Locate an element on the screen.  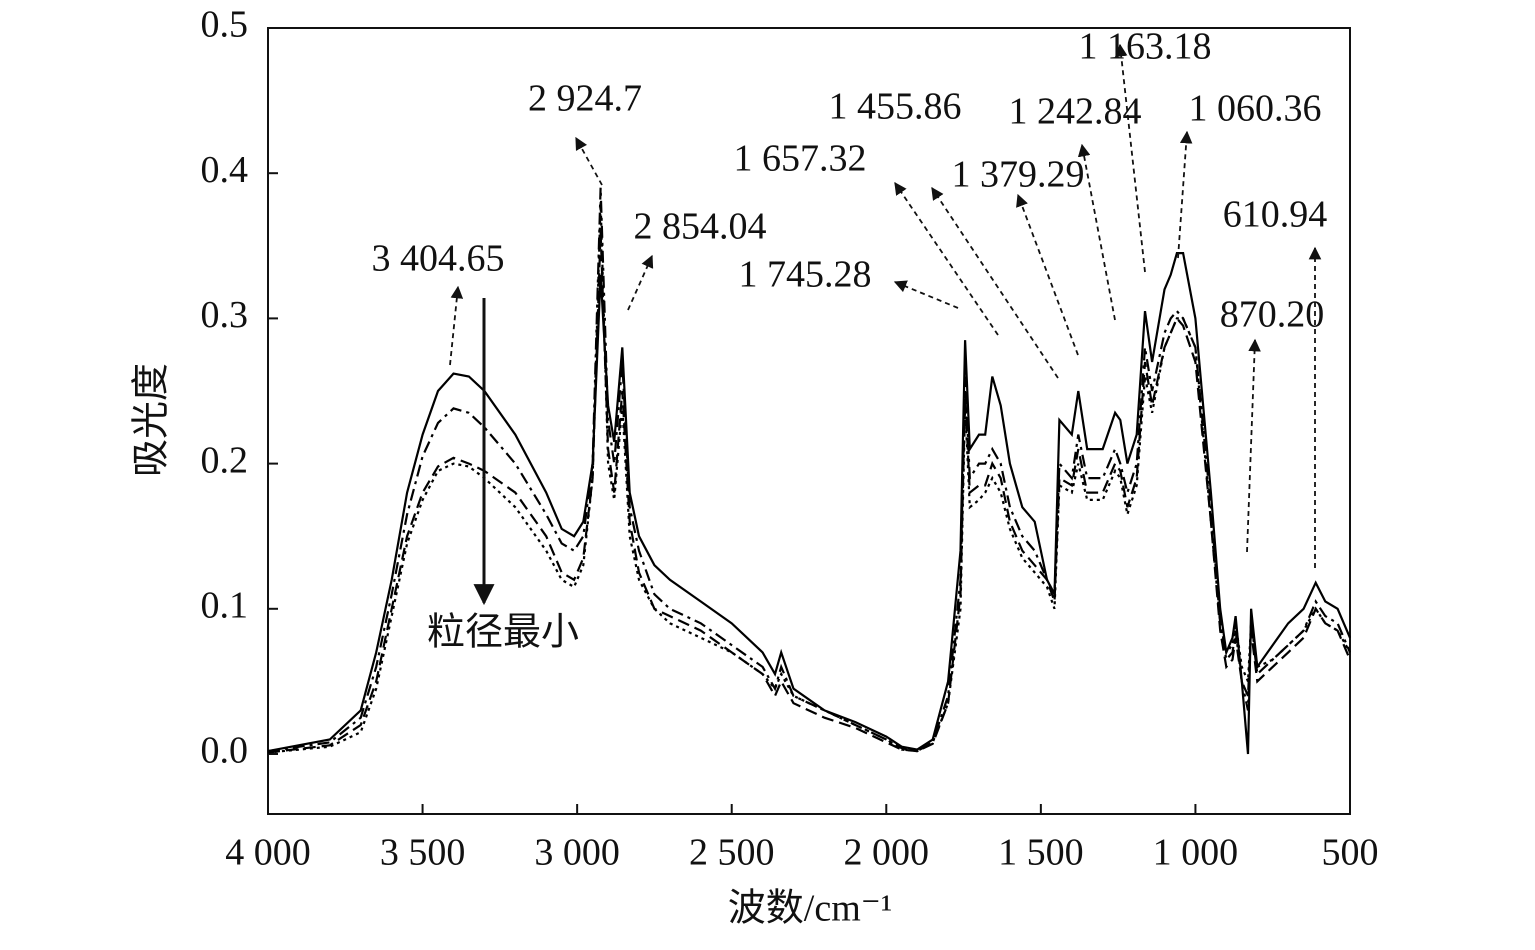
annotation: 1 657.32 is located at coordinates (800, 159).